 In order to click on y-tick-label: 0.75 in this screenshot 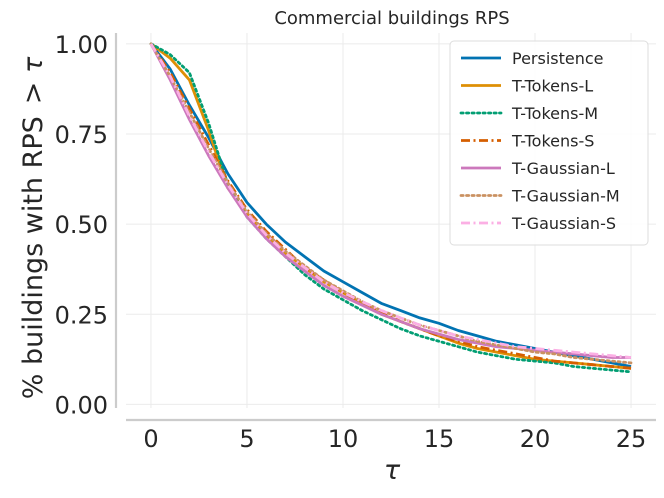, I will do `click(81, 135)`.